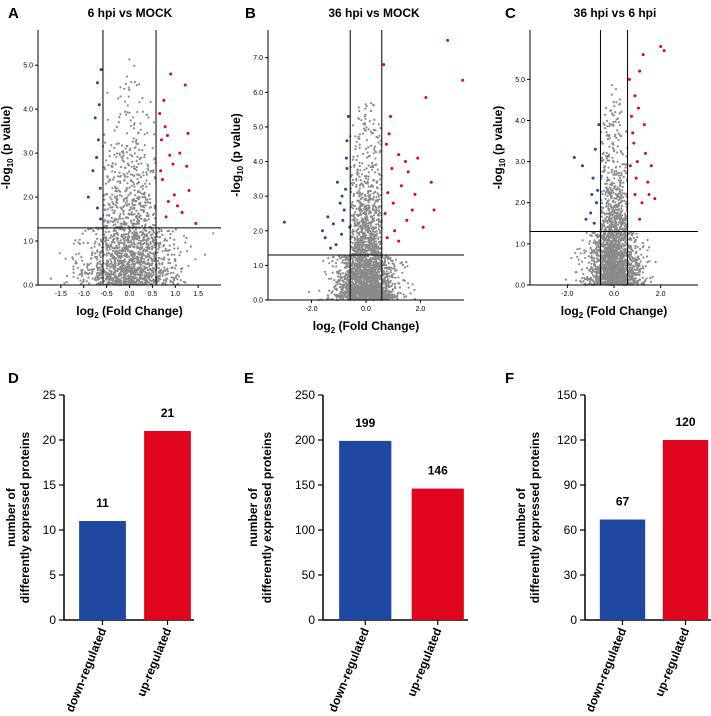  What do you see at coordinates (258, 231) in the screenshot?
I see `y-tick-label: 2.0` at bounding box center [258, 231].